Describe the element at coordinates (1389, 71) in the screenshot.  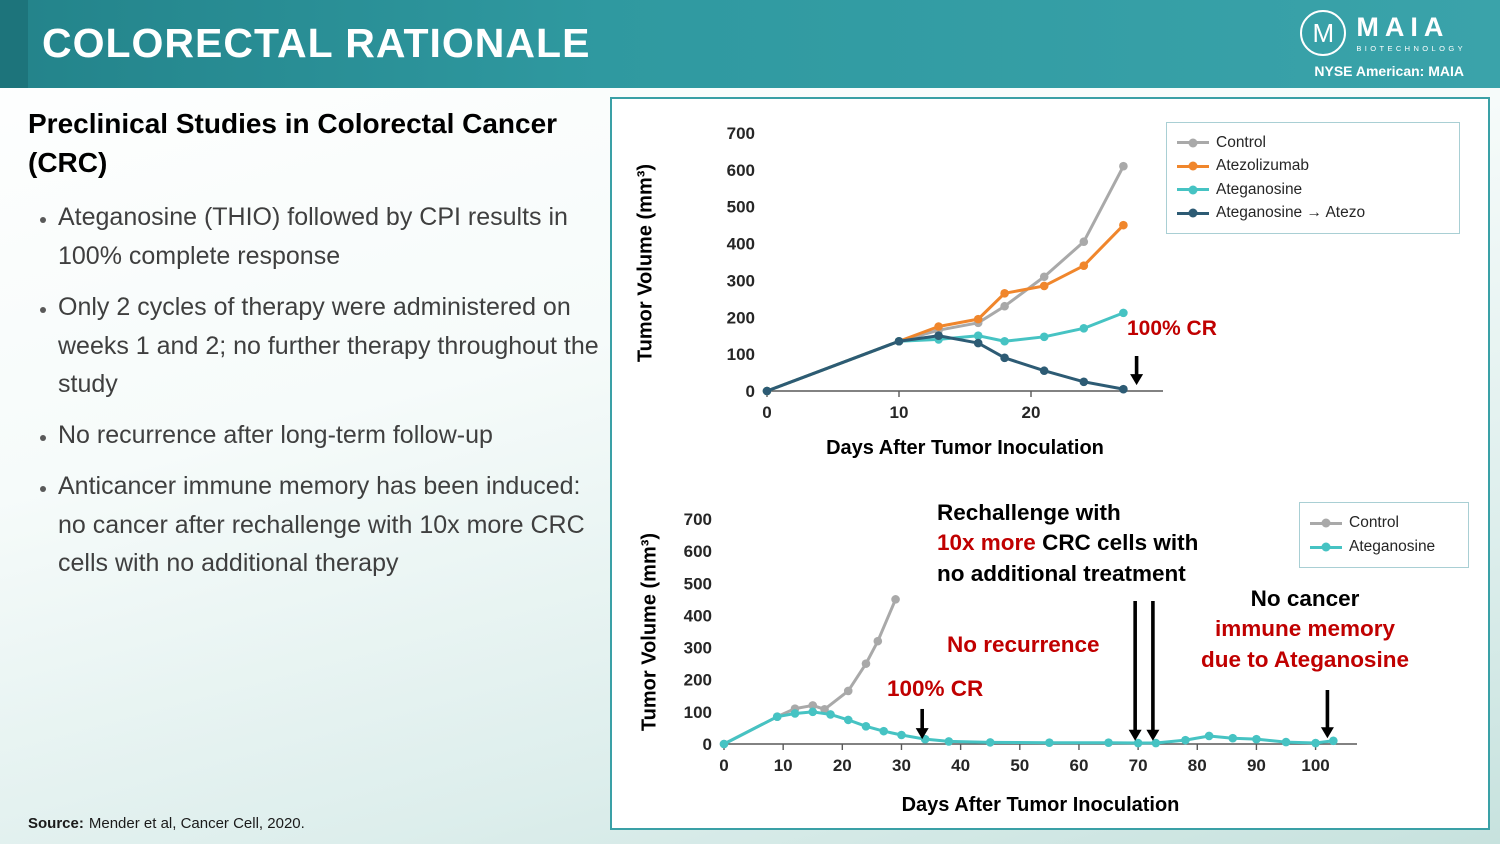
I see `stock-ticker: NYSE American: MAIA` at that location.